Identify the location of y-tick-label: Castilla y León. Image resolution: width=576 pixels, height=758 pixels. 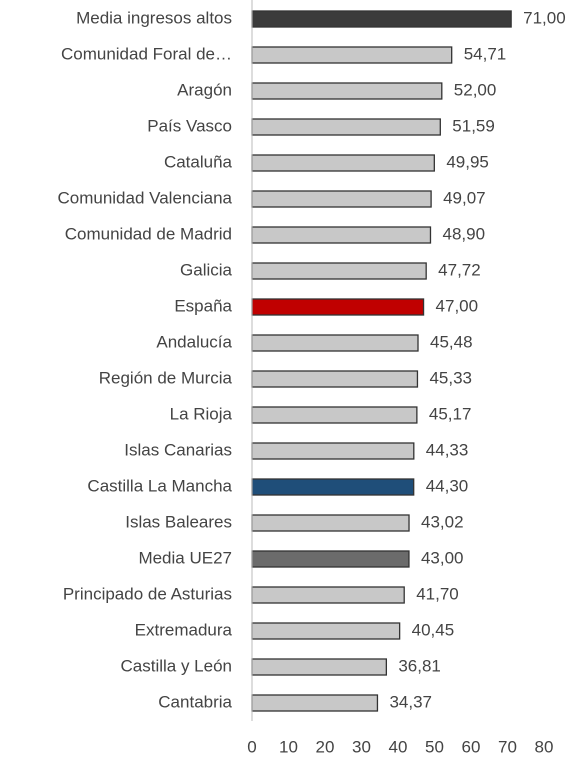
(176, 665).